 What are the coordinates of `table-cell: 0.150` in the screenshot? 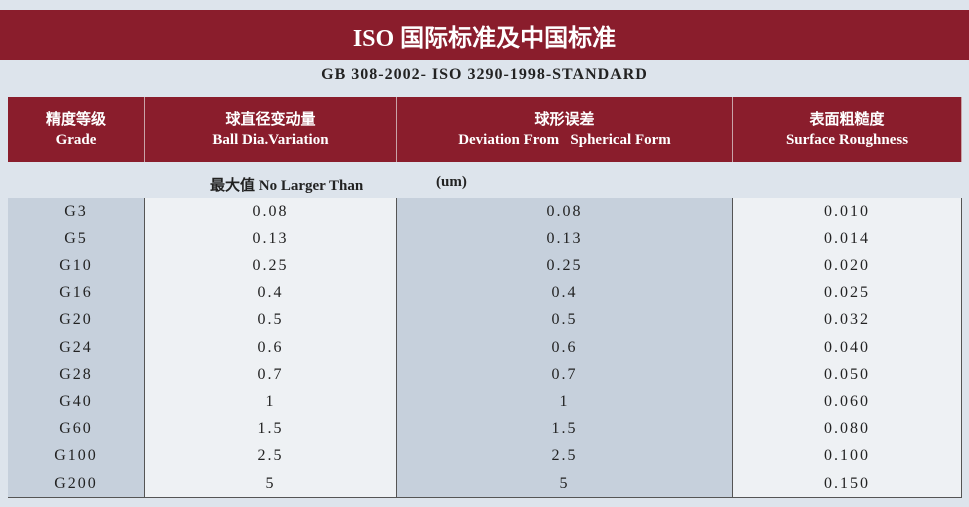 It's located at (847, 484).